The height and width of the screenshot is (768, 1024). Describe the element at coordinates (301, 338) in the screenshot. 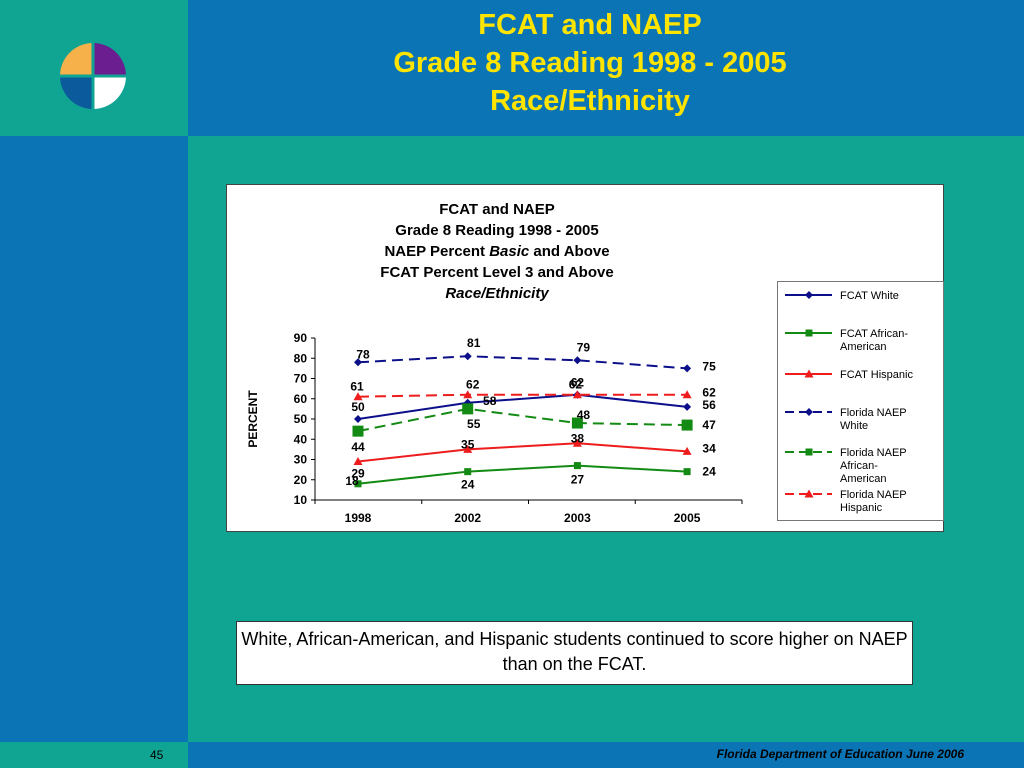

I see `y-tick-label: 90` at that location.